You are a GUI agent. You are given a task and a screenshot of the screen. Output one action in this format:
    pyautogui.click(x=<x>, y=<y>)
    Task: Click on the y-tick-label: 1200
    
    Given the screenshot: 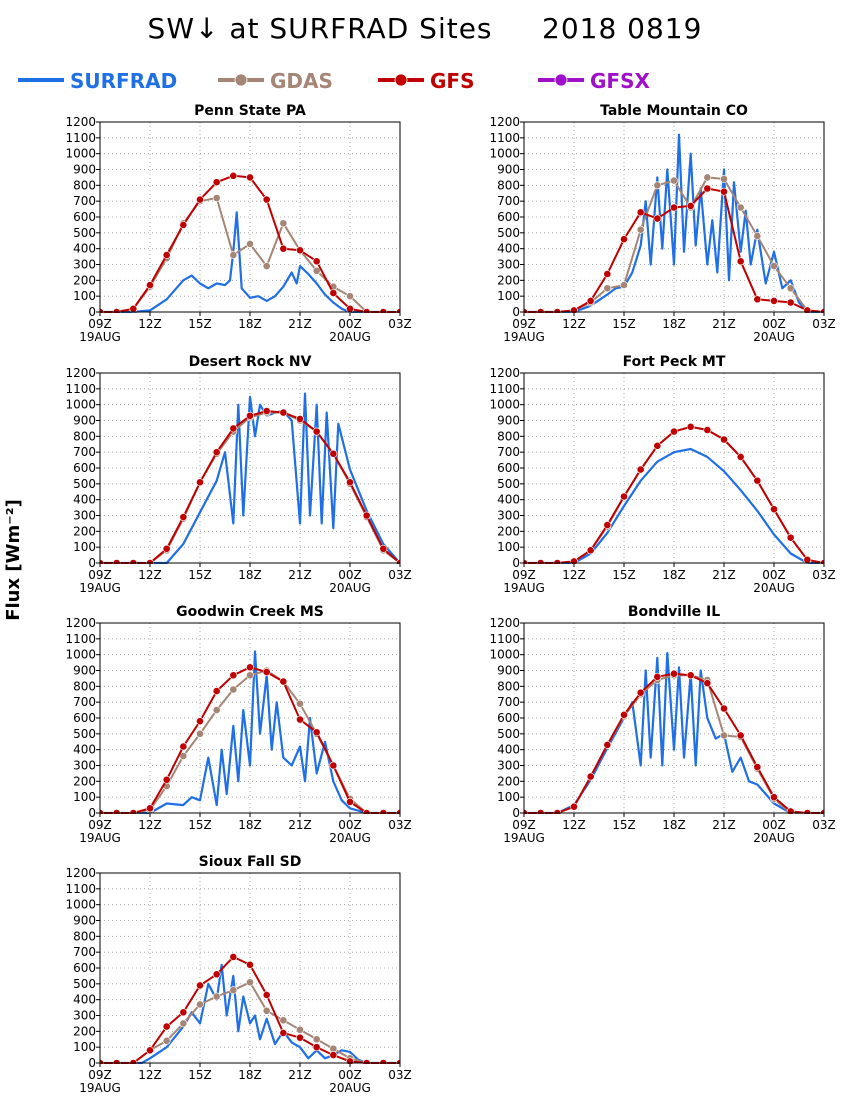 What is the action you would take?
    pyautogui.click(x=80, y=873)
    